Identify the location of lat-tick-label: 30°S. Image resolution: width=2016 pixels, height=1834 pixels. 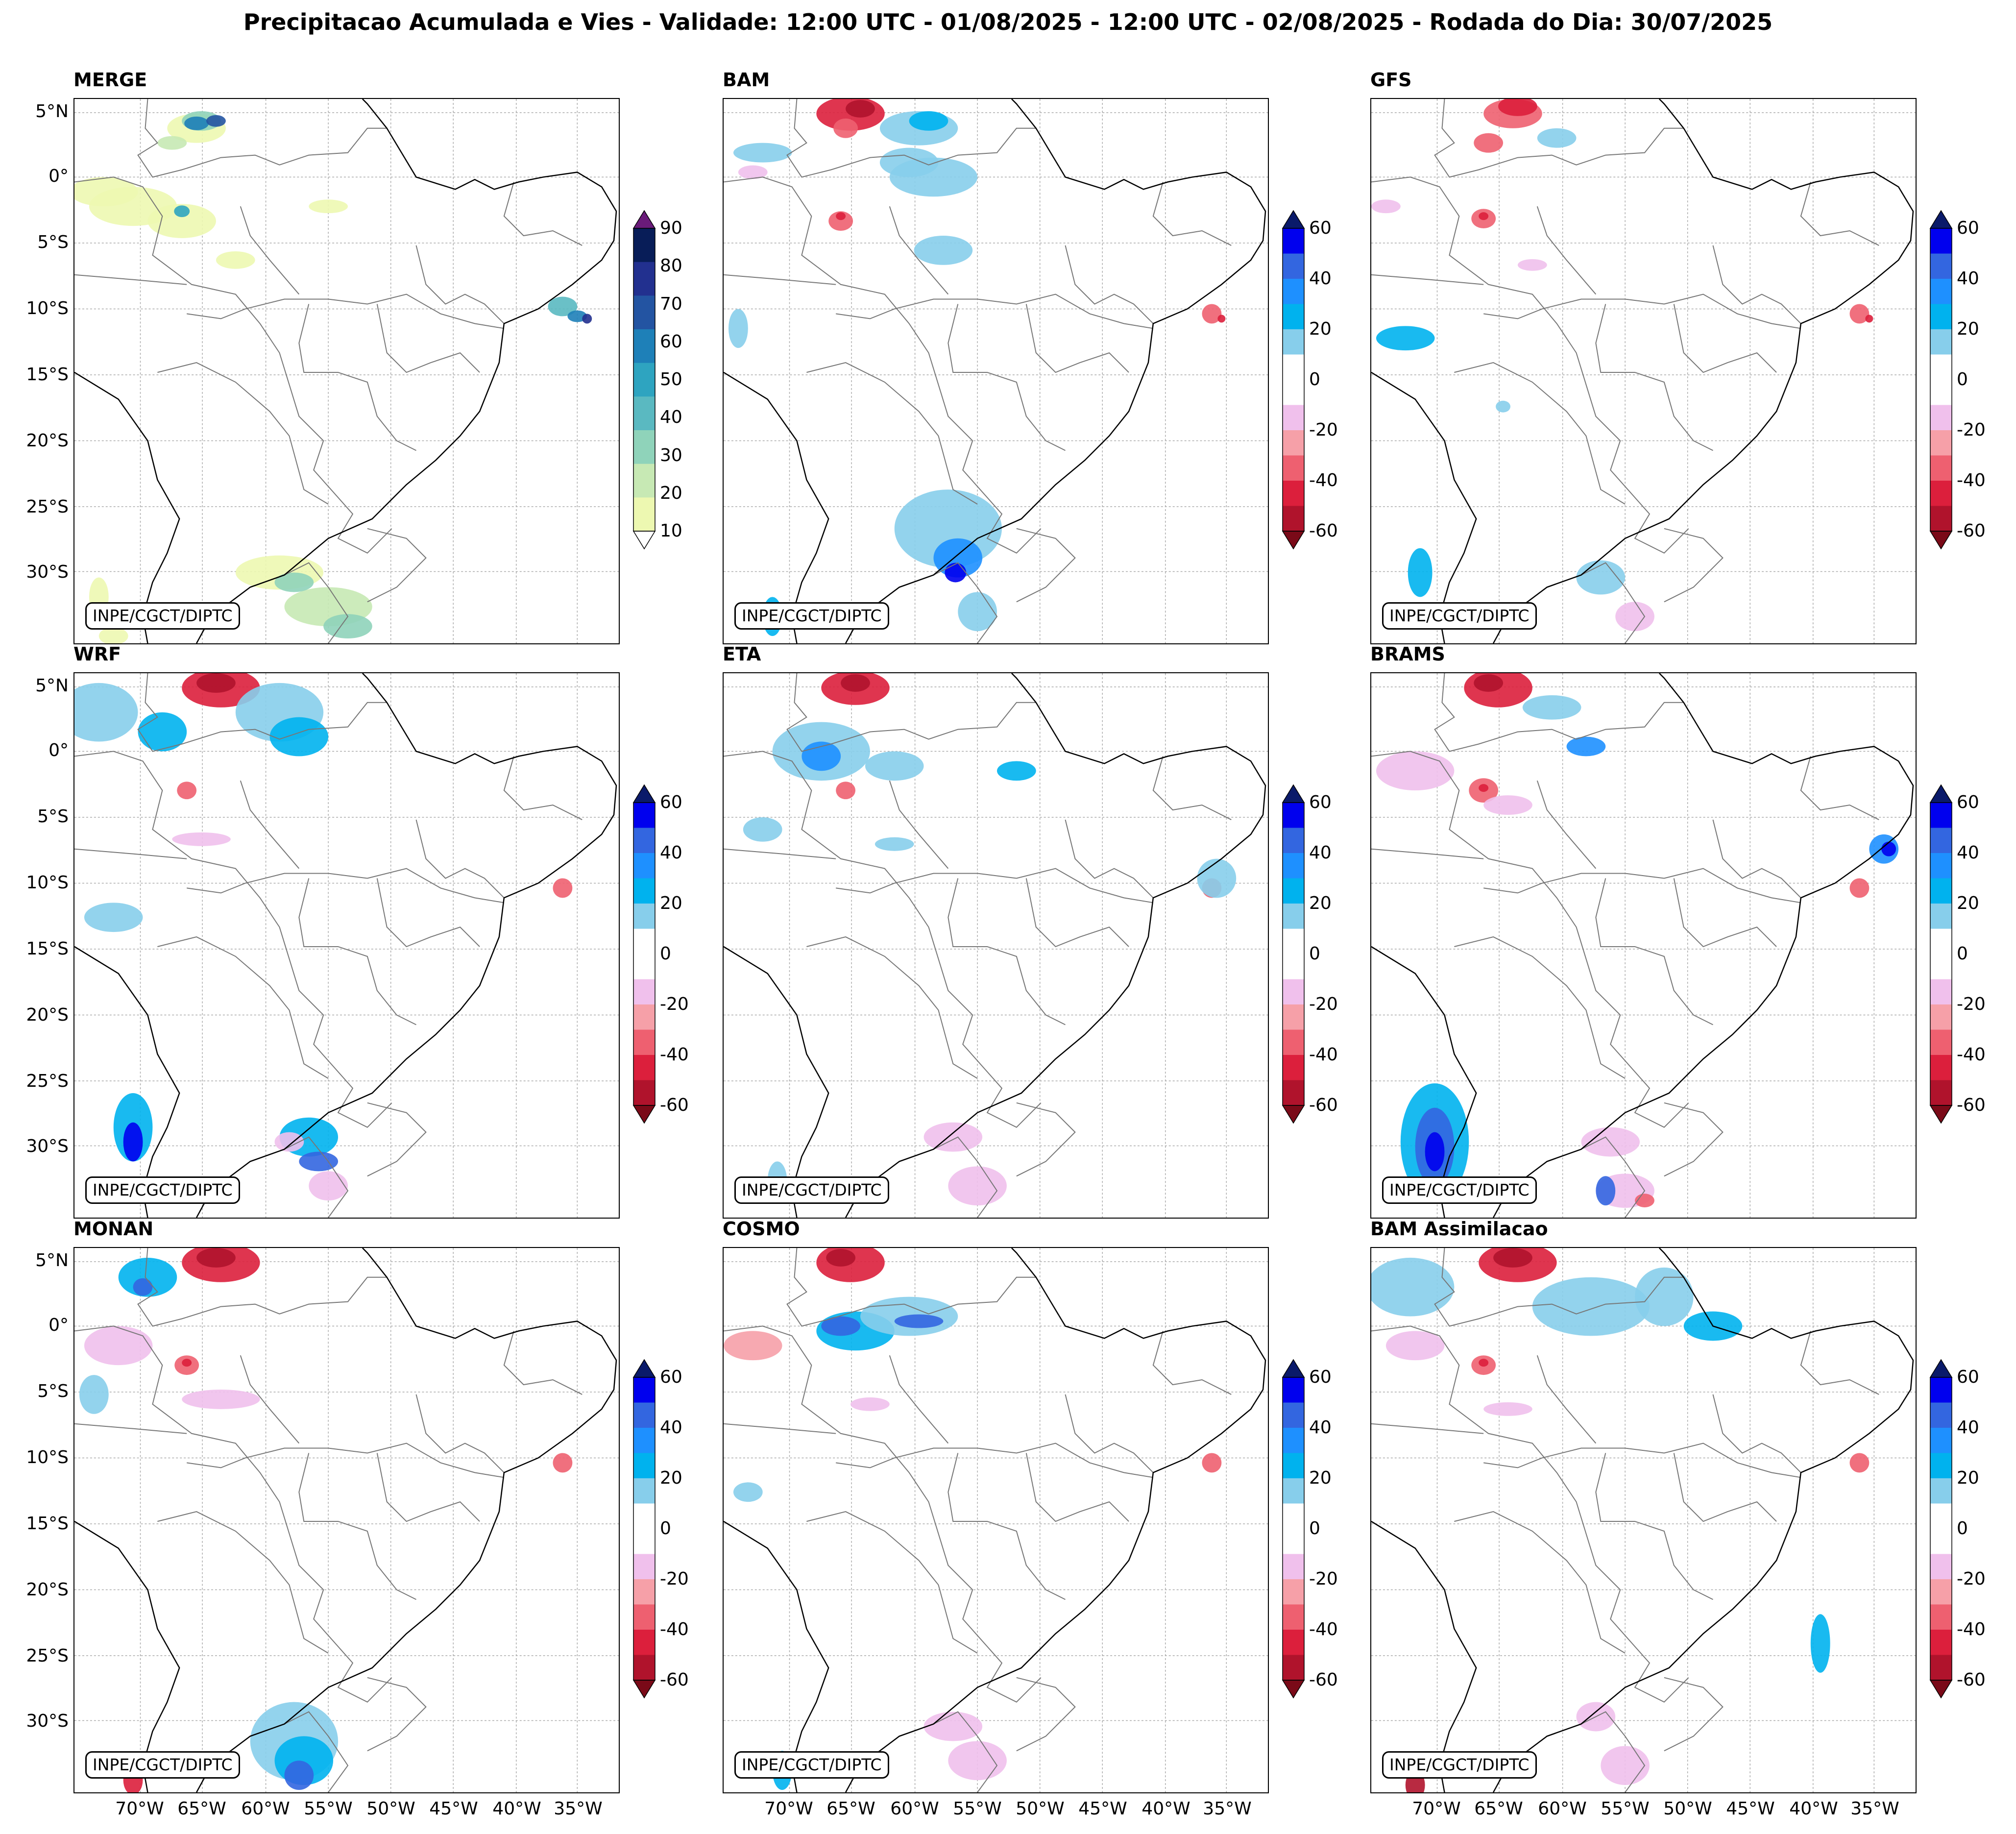
(47, 572).